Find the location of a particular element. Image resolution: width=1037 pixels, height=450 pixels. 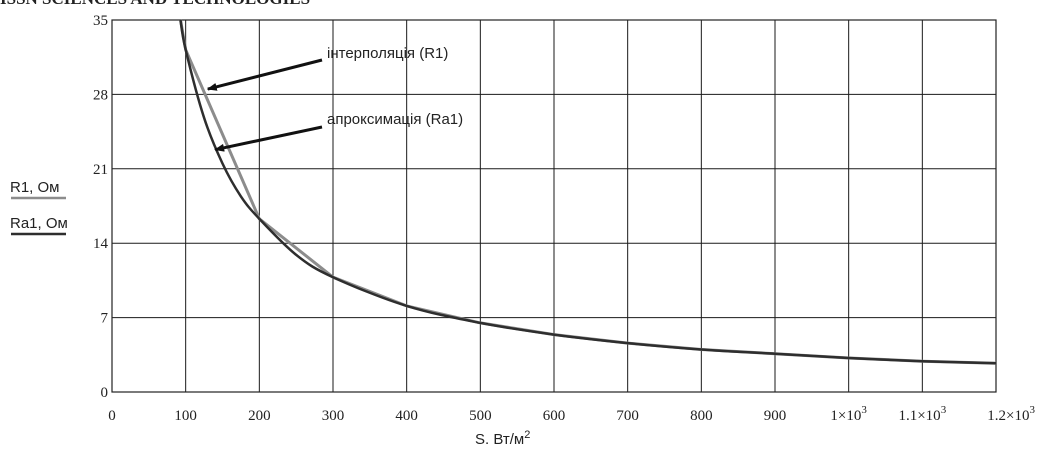

y-axis-label-r1: R1, Ом is located at coordinates (35, 187).